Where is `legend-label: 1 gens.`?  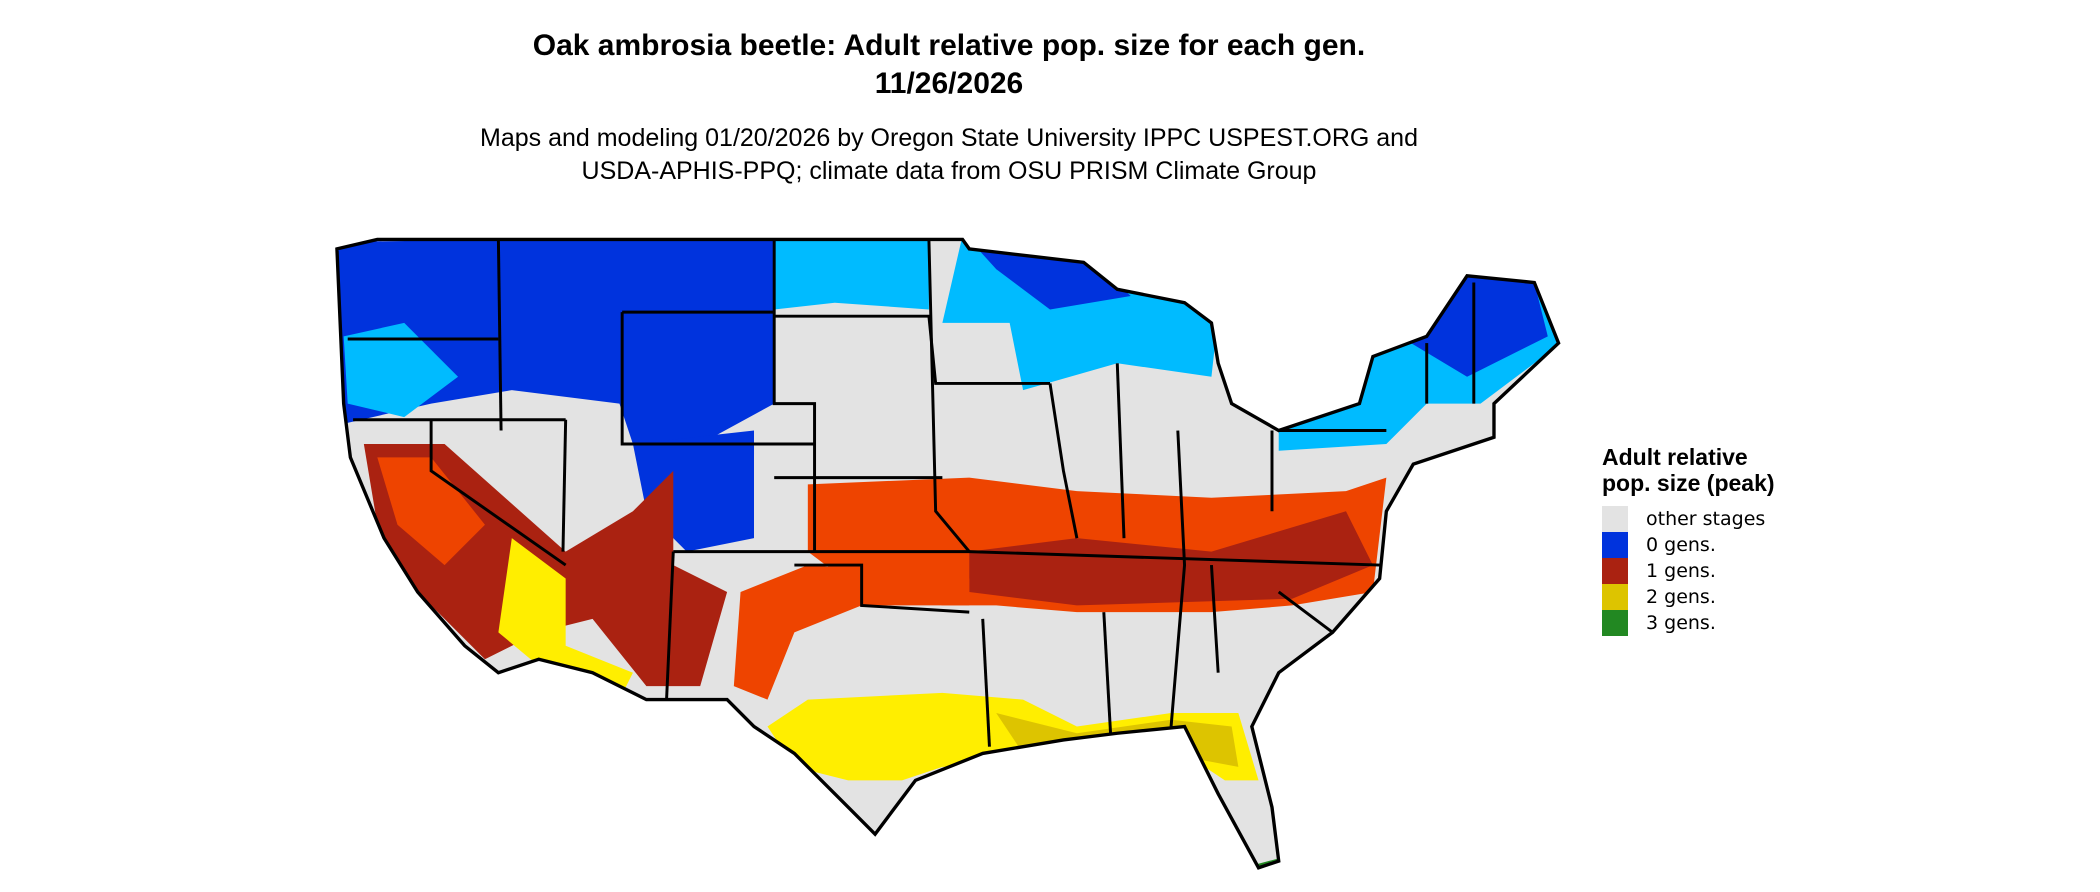 legend-label: 1 gens. is located at coordinates (1681, 571).